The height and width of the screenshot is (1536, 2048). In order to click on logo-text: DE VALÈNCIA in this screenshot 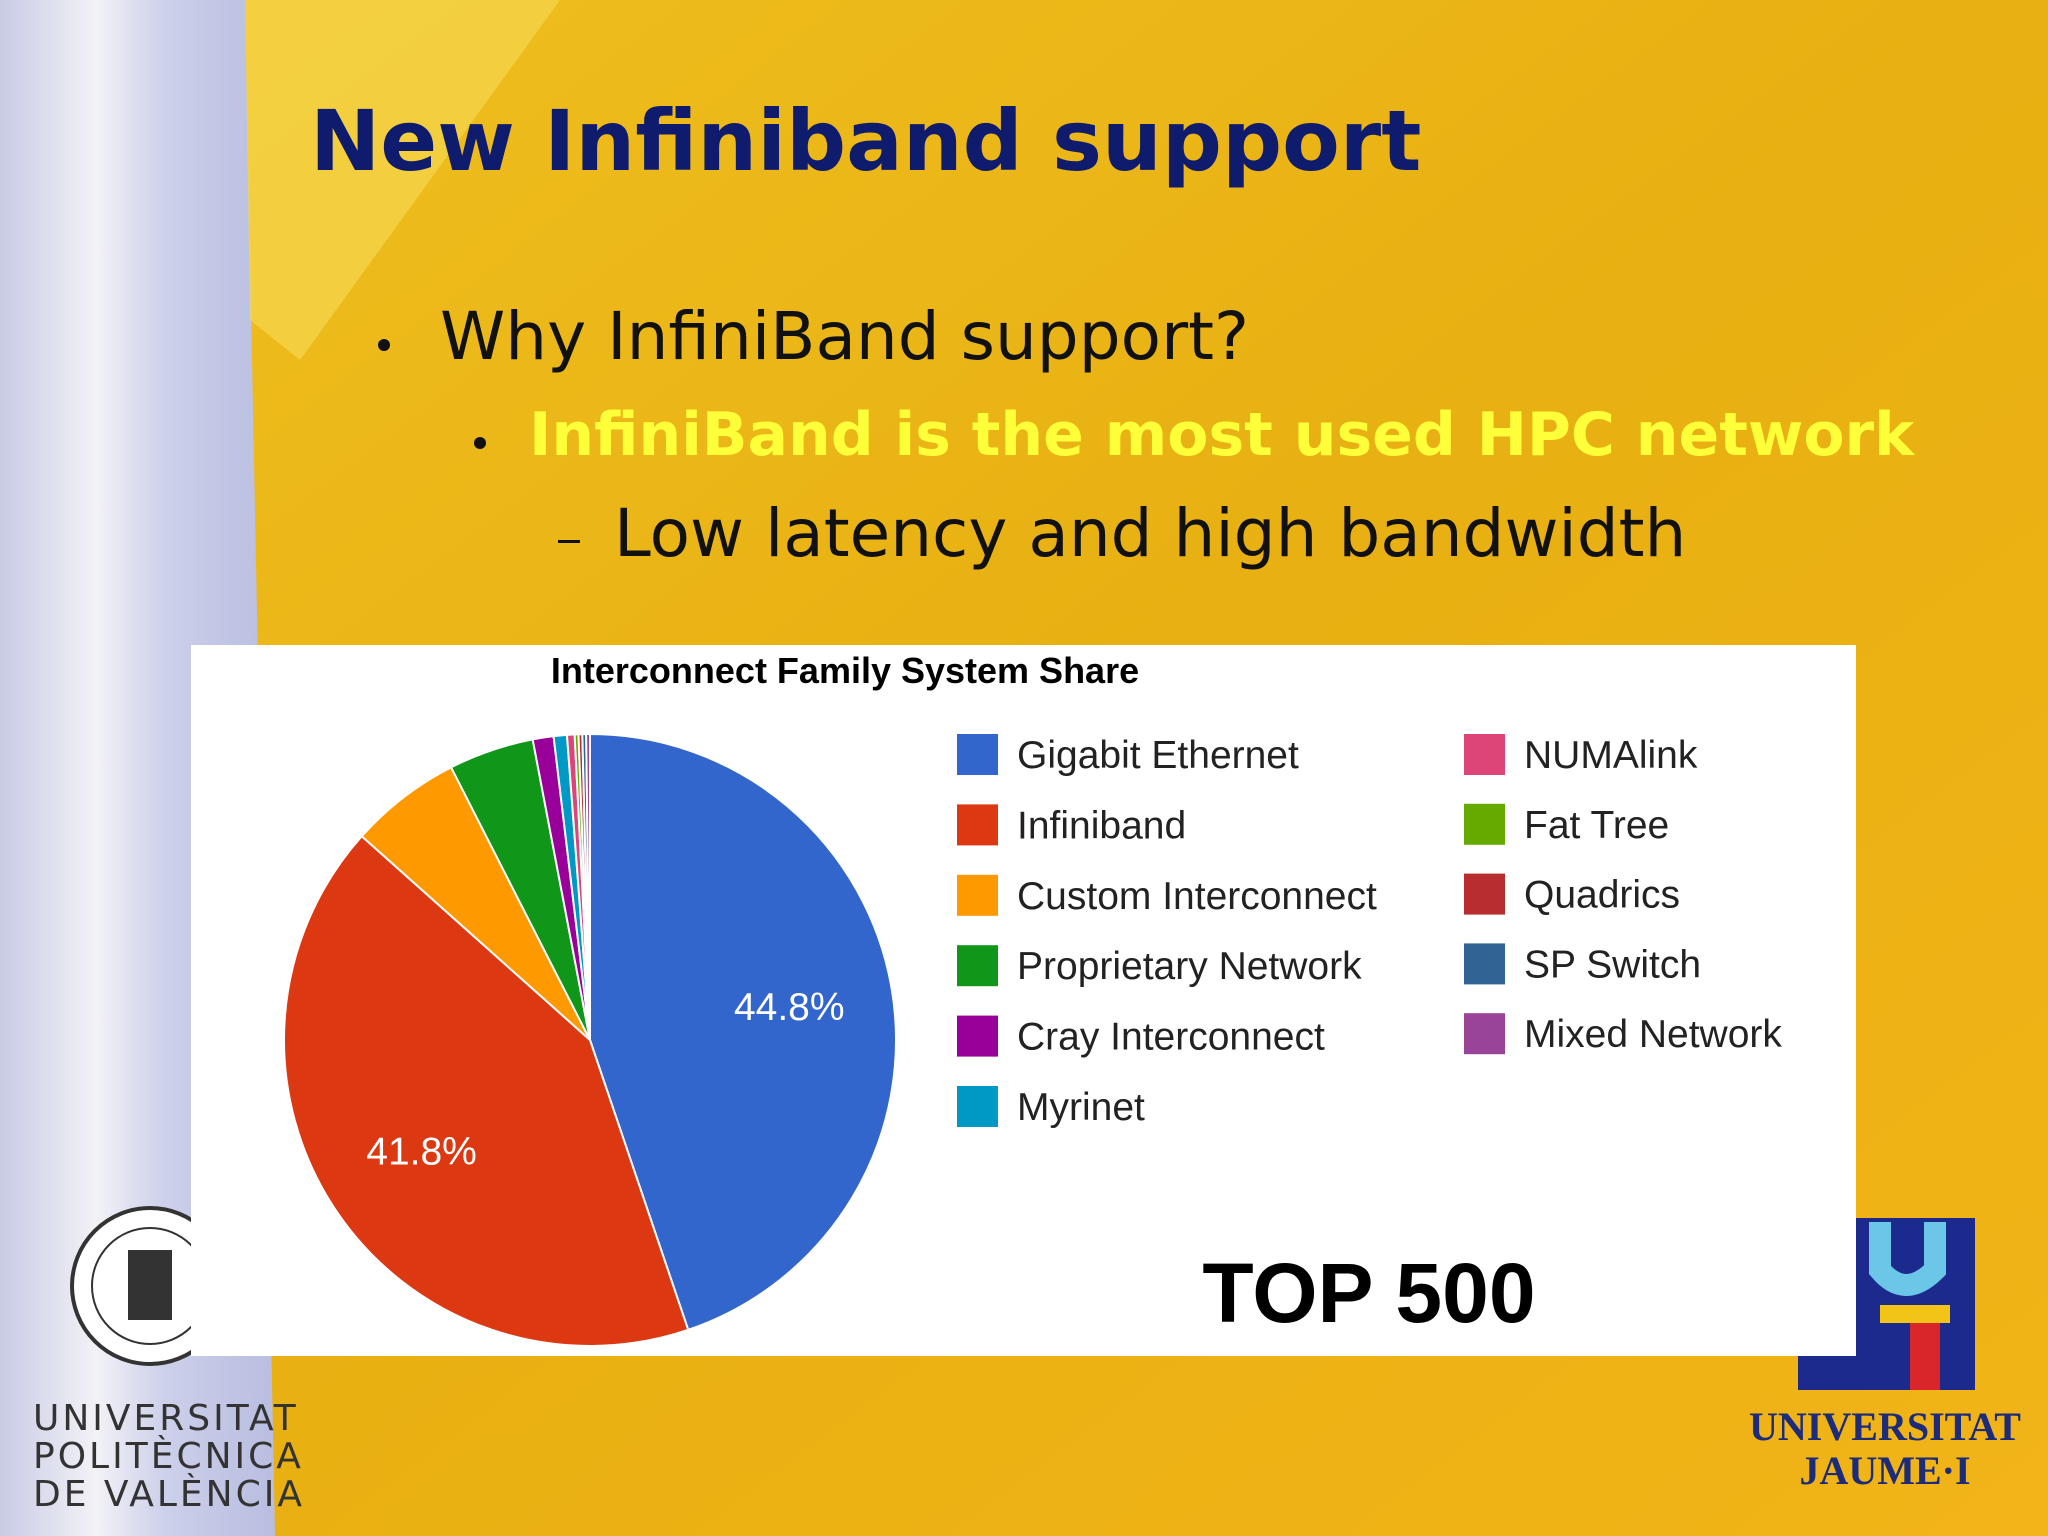, I will do `click(169, 1494)`.